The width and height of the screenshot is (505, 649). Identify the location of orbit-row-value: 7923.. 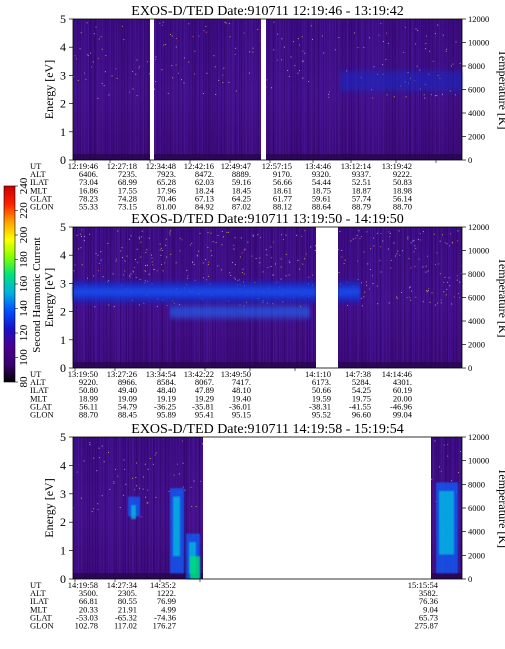
(166, 174).